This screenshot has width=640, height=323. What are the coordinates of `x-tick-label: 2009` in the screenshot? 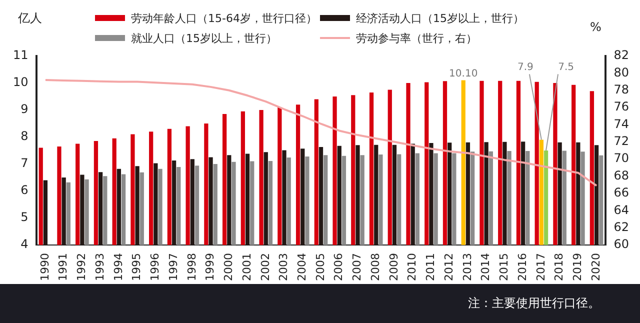 It's located at (393, 267).